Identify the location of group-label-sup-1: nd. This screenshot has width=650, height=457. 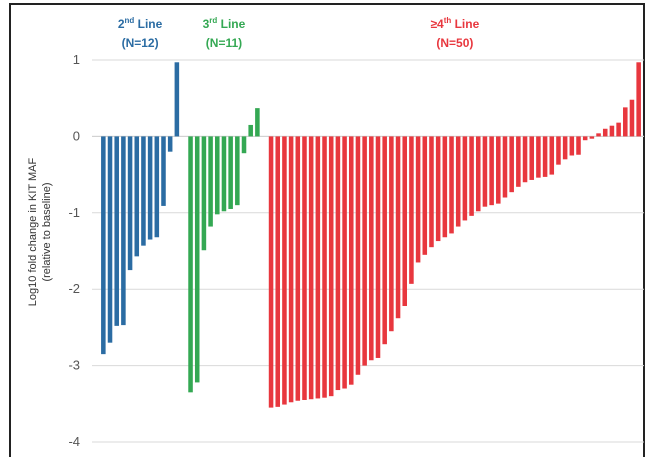
(130, 20).